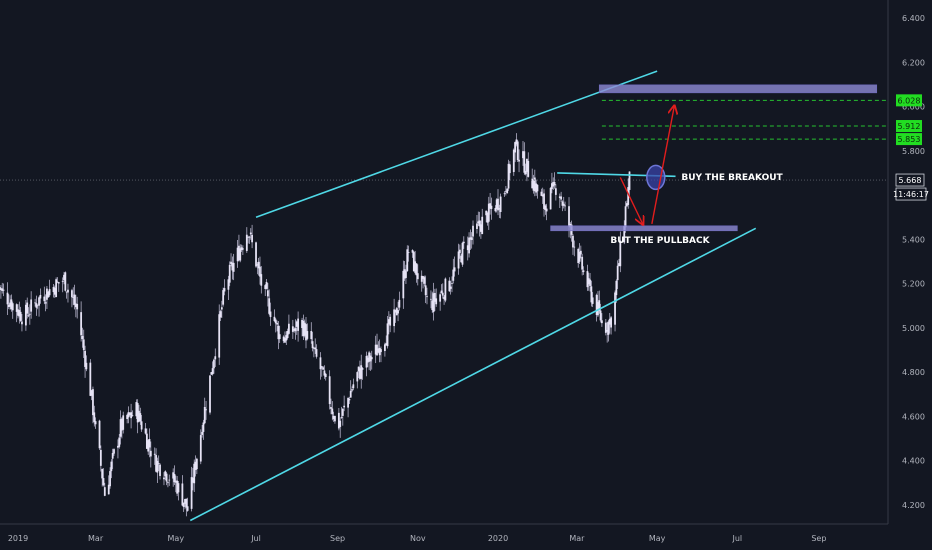  I want to click on upper-target-zone, so click(738, 89).